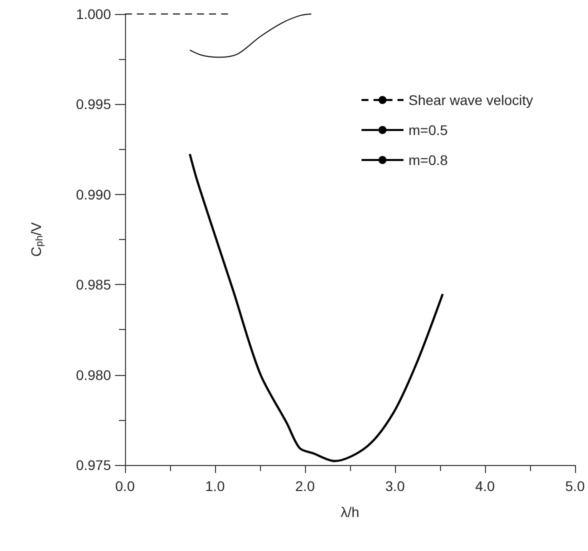 This screenshot has width=588, height=551. I want to click on legend-label: Shear wave velocity, so click(471, 100).